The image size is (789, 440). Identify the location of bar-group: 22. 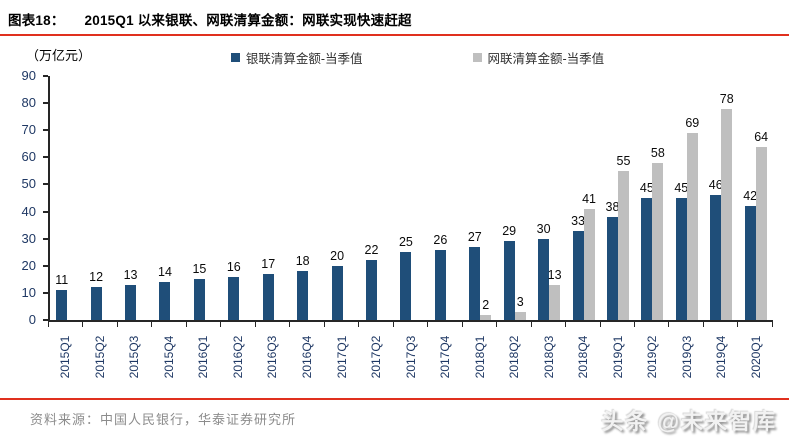
(377, 198).